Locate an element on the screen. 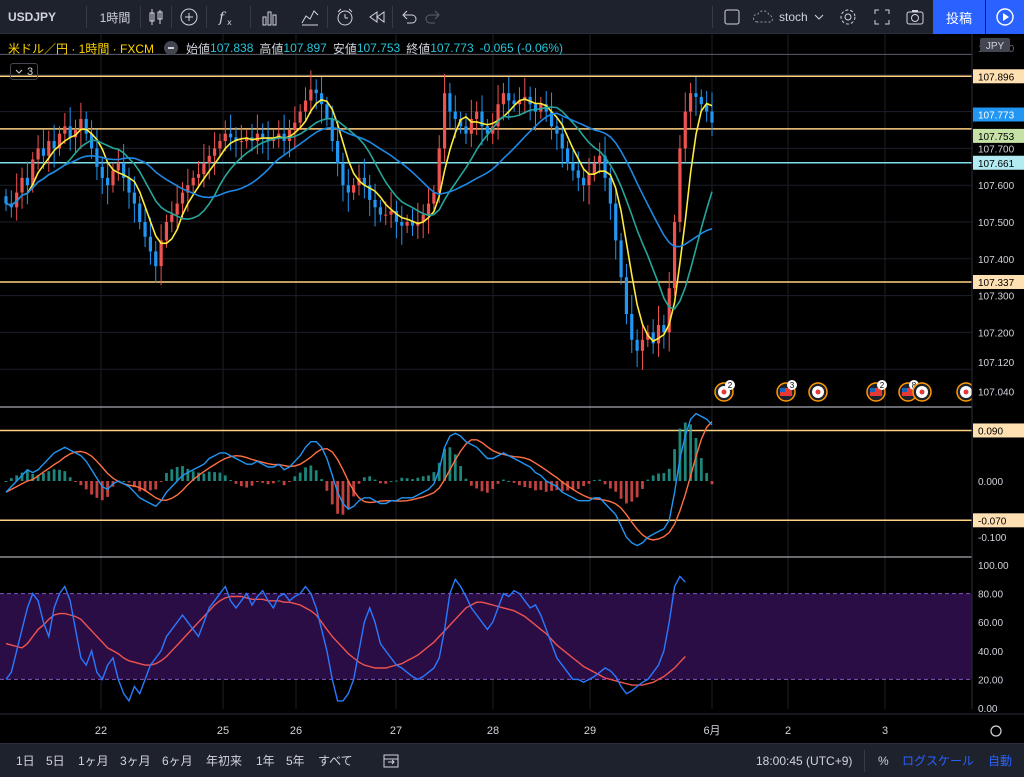  range-button: 年初来 is located at coordinates (224, 761).